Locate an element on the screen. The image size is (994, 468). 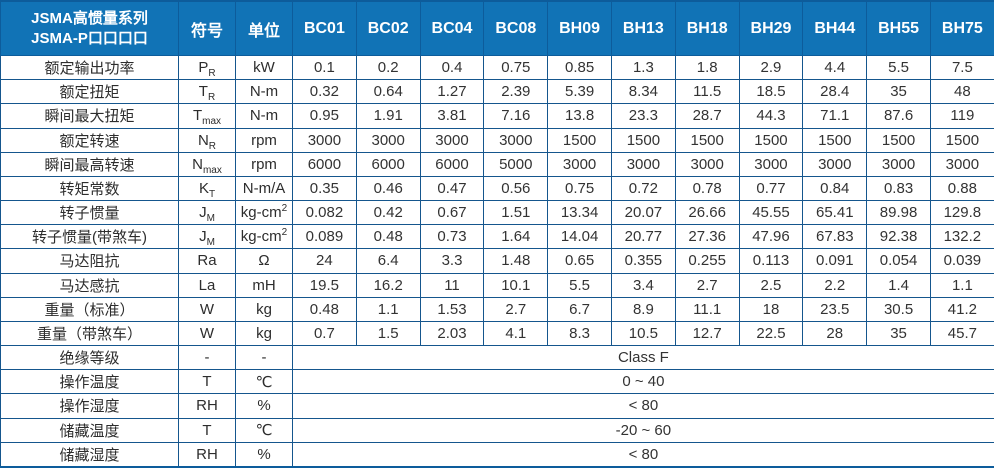
value-bh13: 20.07 is located at coordinates (643, 213).